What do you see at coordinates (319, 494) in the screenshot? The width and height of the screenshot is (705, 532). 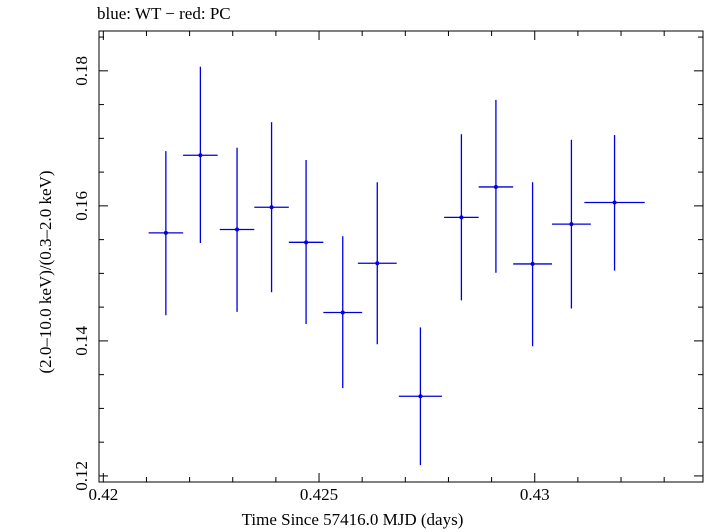 I see `x-tick-label: 0.425` at bounding box center [319, 494].